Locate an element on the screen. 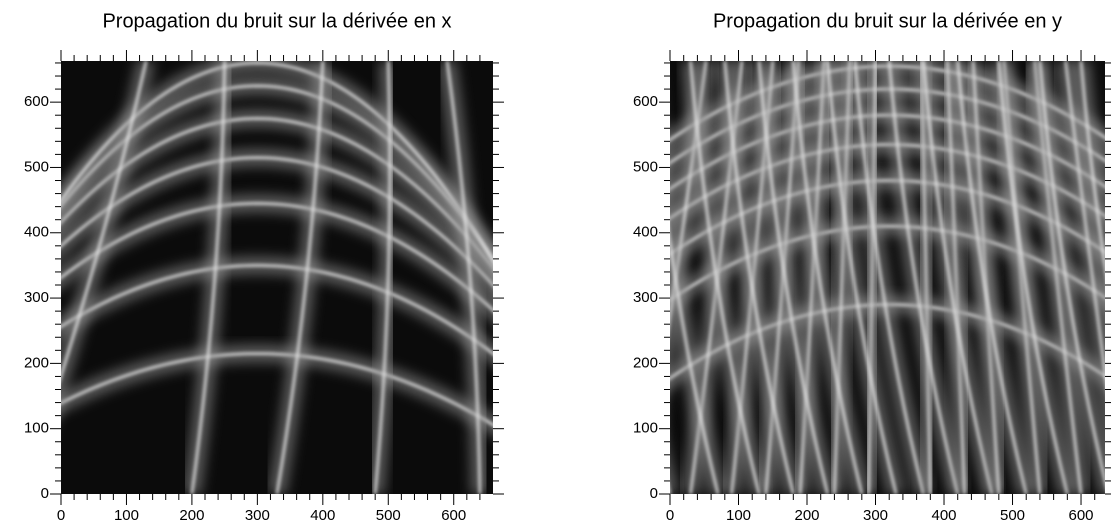 The image size is (1111, 527). heatmap-glow is located at coordinates (532, 277).